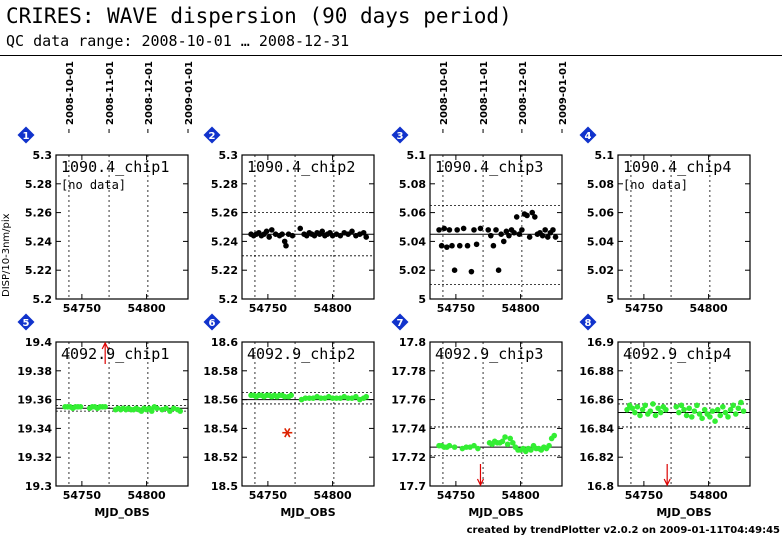 This screenshot has height=542, width=782. Describe the element at coordinates (6, 255) in the screenshot. I see `y-axis-label: DISP/10-3nm/pix` at that location.